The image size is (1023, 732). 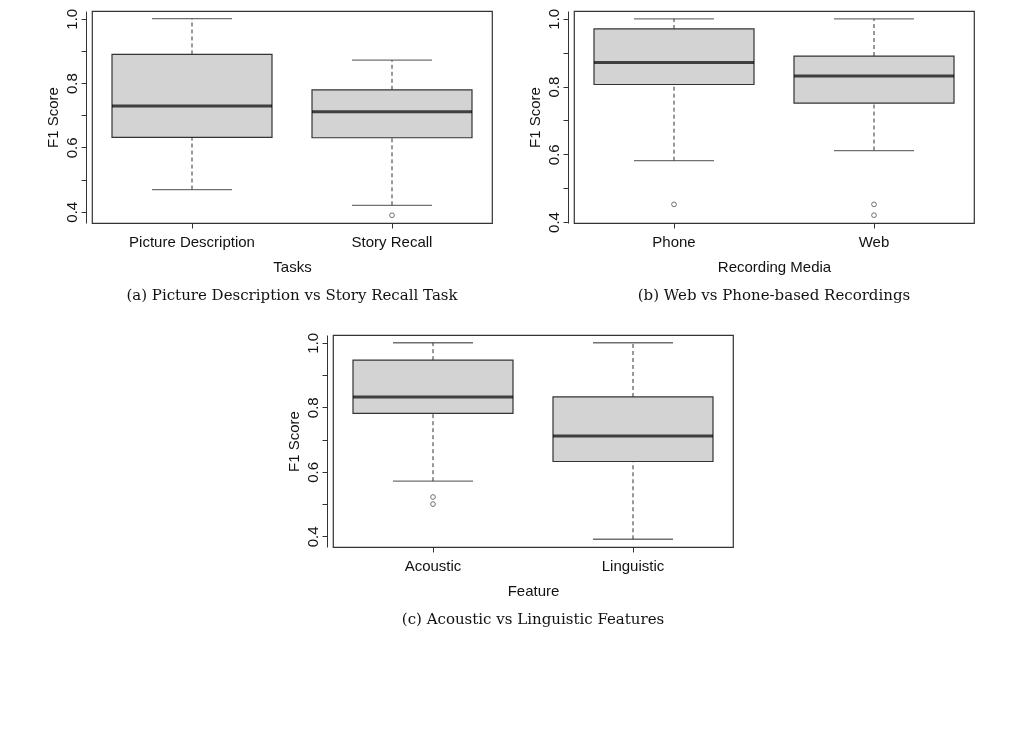 I want to click on text: (a) Picture Description vs Story Recall Task, so click(x=292, y=295).